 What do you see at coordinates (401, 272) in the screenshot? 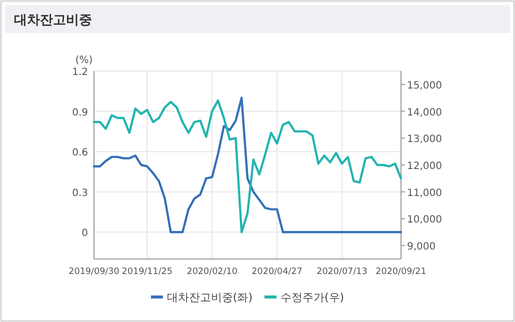
I see `x-tick-label: 2020/09/21` at bounding box center [401, 272].